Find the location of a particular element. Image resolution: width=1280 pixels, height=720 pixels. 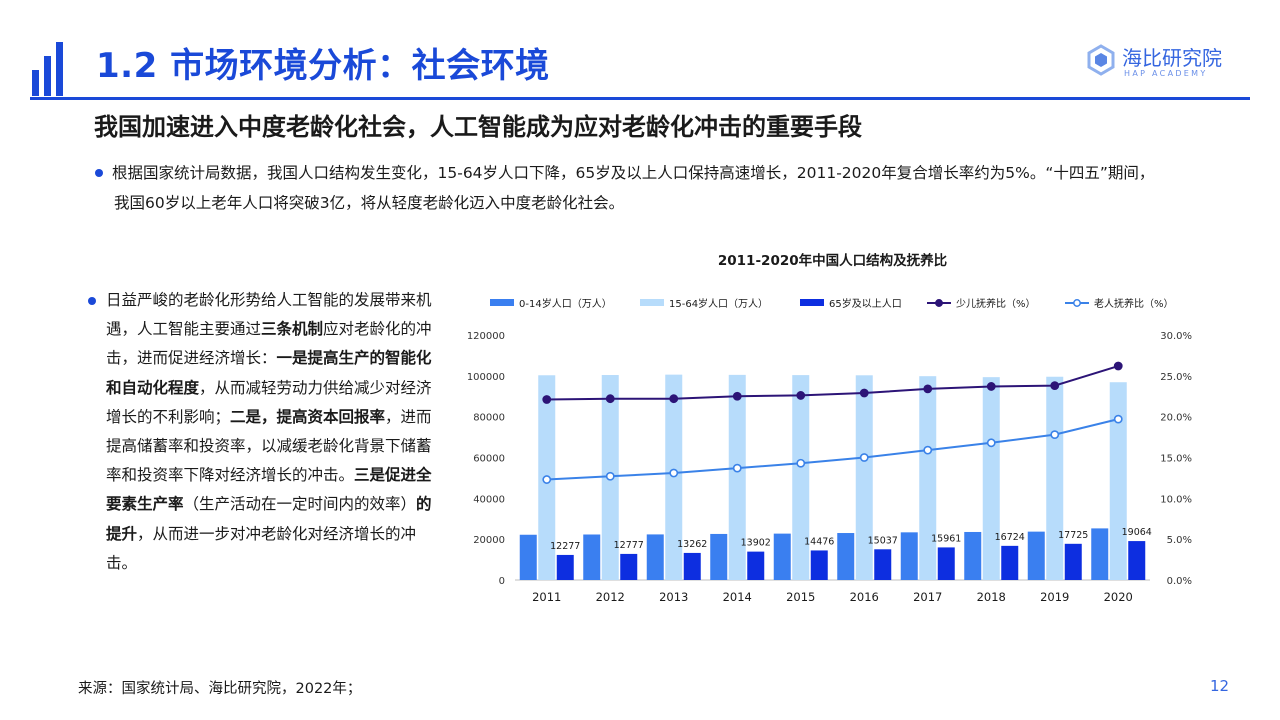

bullet-2-text: 日益严峻的老龄化形势给人工智能的发展带来机遇，人工智能主要通过 is located at coordinates (269, 315).